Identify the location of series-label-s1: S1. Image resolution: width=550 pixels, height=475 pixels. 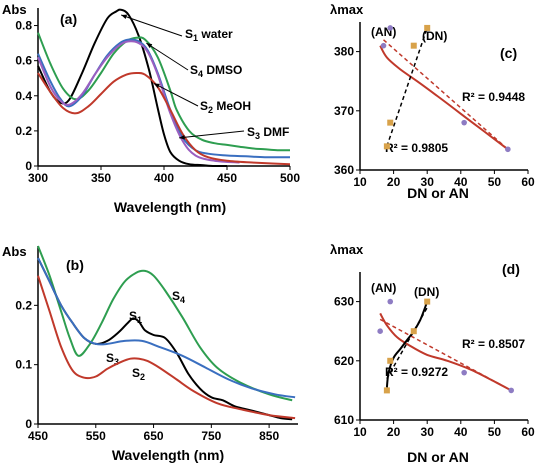
(135, 317).